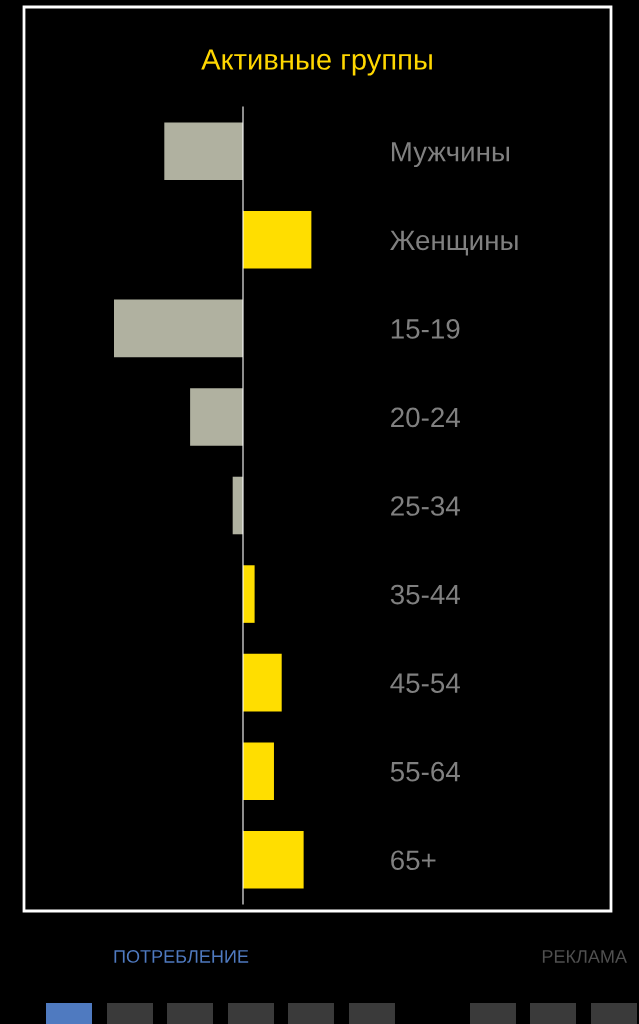 The height and width of the screenshot is (1024, 639). What do you see at coordinates (584, 956) in the screenshot?
I see `text: РЕКЛАМА` at bounding box center [584, 956].